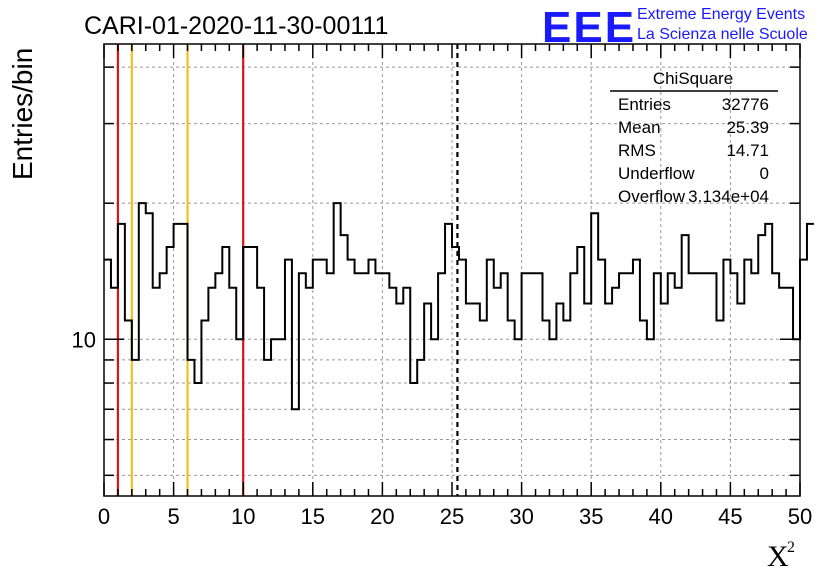  Describe the element at coordinates (637, 150) in the screenshot. I see `stats-label: RMS` at that location.